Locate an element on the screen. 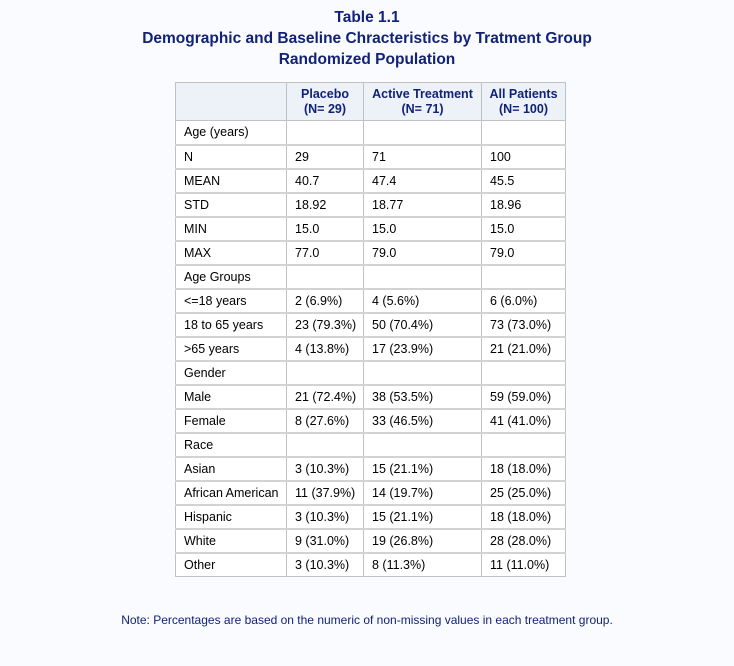 The height and width of the screenshot is (666, 734). row-label: African American is located at coordinates (231, 492).